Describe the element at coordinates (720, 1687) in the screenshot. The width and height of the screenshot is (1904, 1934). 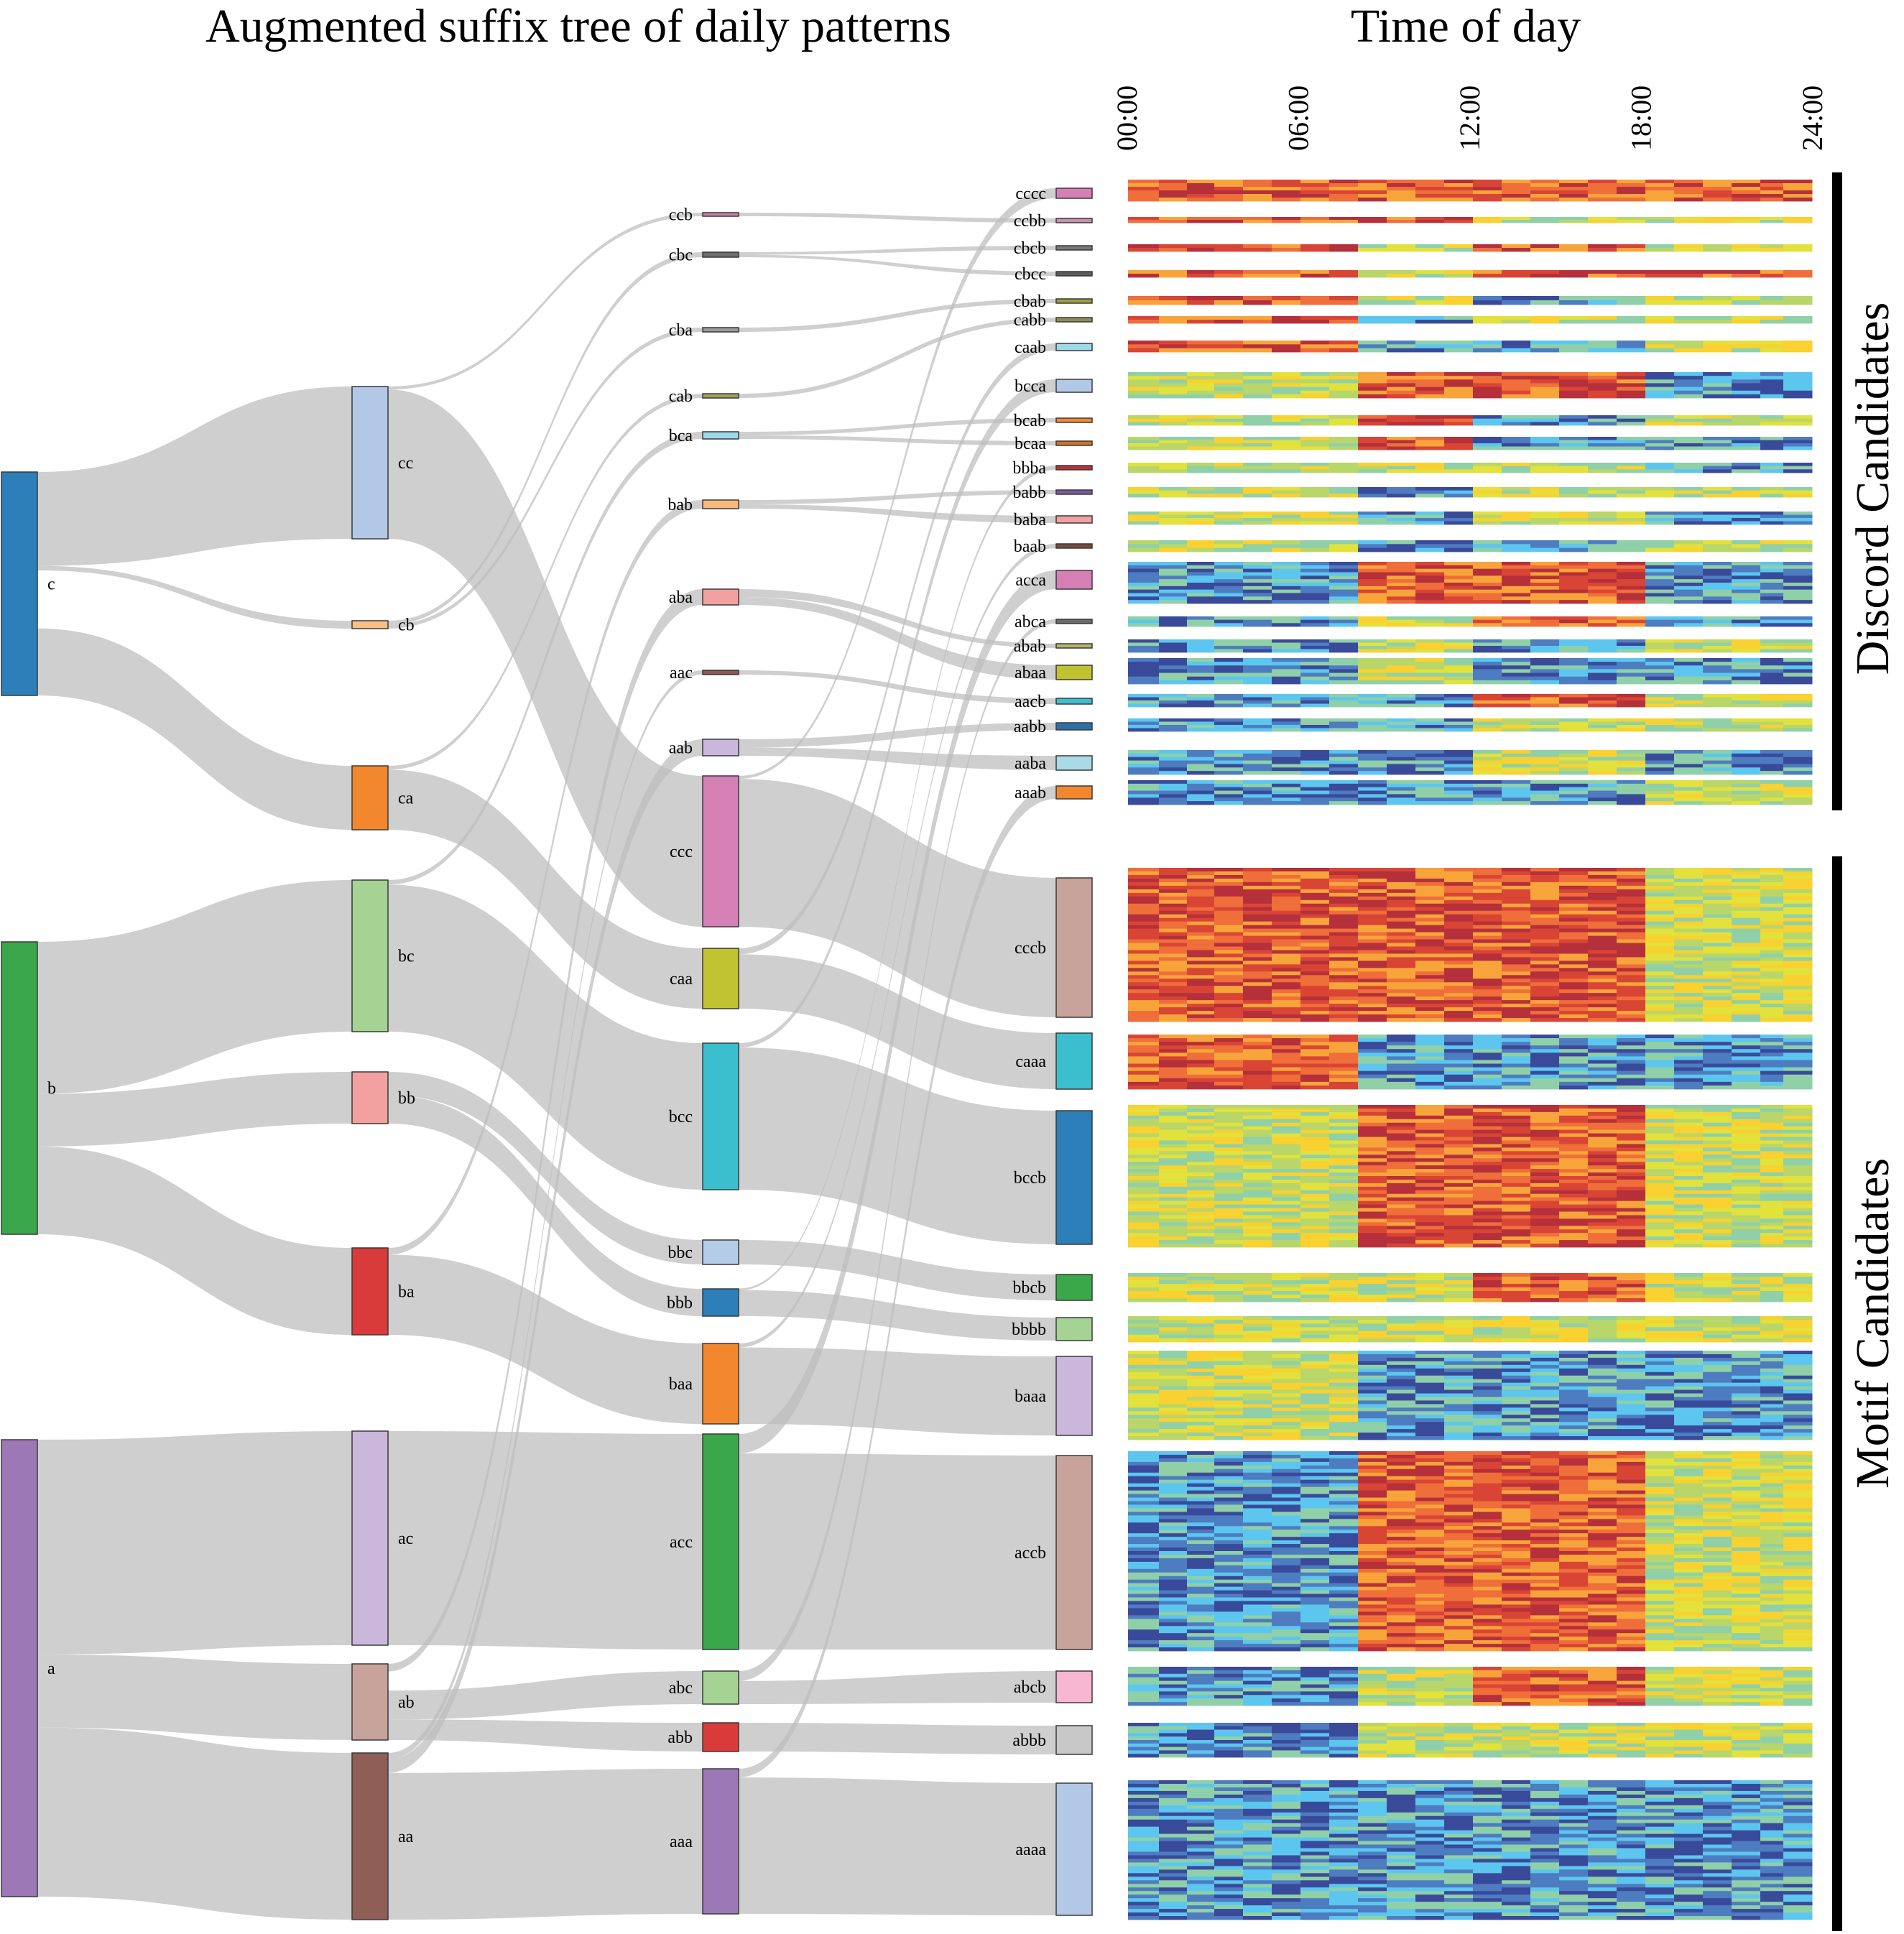
I see `node-abc` at that location.